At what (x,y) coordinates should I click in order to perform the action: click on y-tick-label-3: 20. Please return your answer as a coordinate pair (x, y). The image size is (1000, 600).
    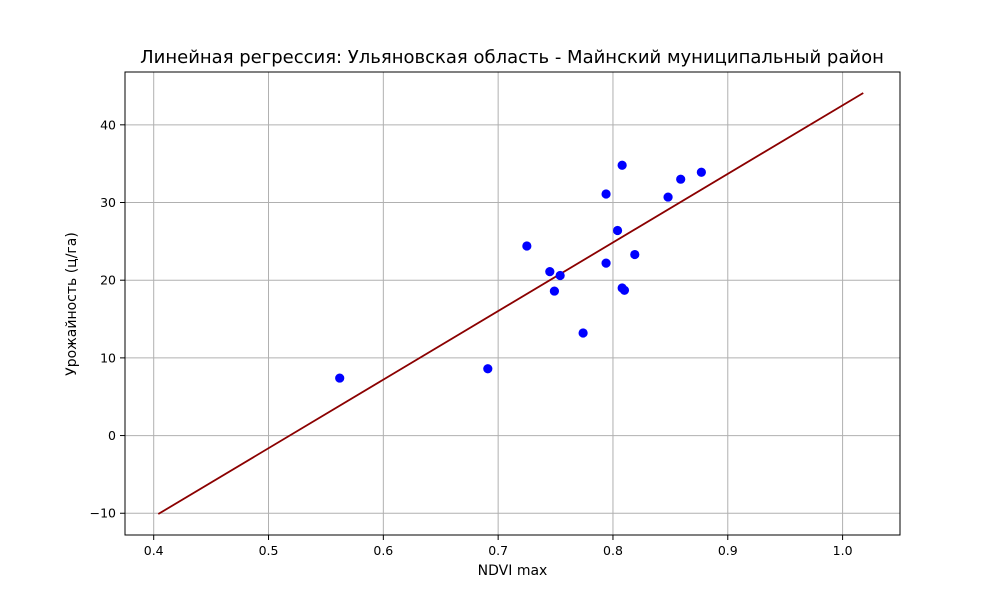
    Looking at the image, I should click on (108, 280).